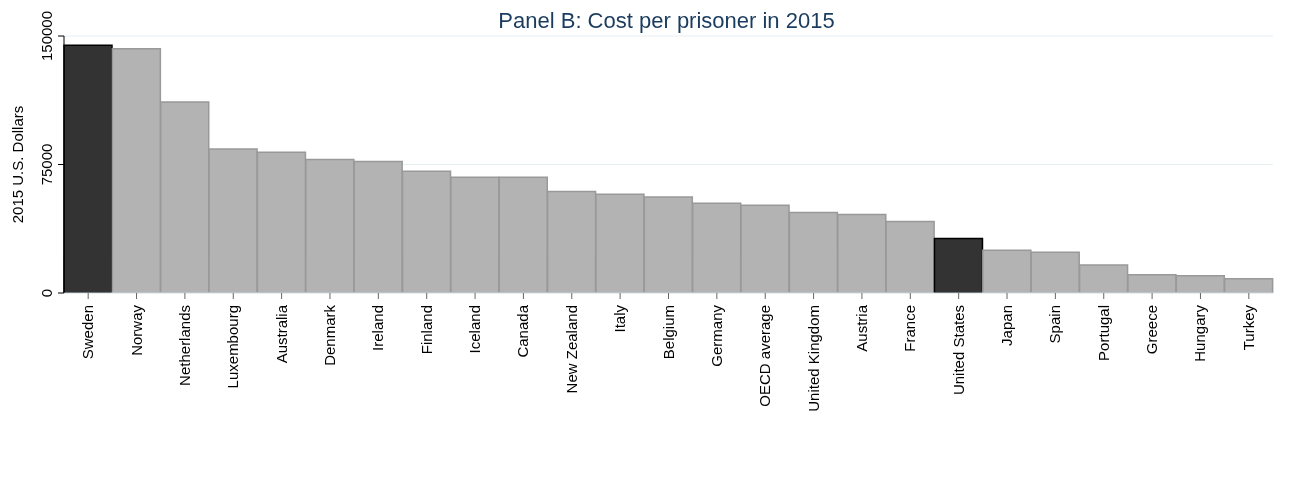  I want to click on x-tick-label: Iceland, so click(475, 329).